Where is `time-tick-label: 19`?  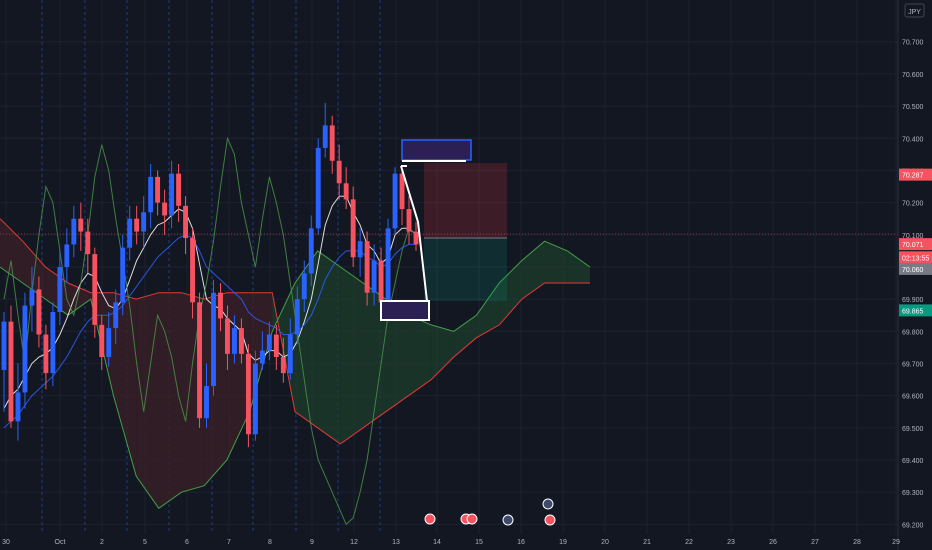 time-tick-label: 19 is located at coordinates (563, 542).